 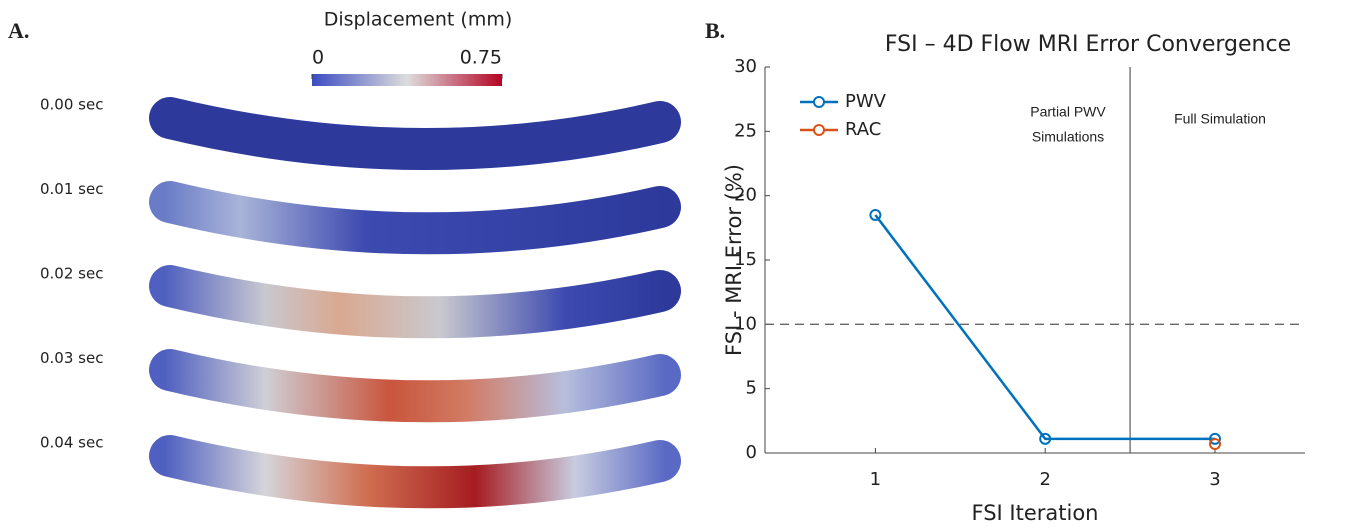 What do you see at coordinates (1044, 327) in the screenshot?
I see `series-line` at bounding box center [1044, 327].